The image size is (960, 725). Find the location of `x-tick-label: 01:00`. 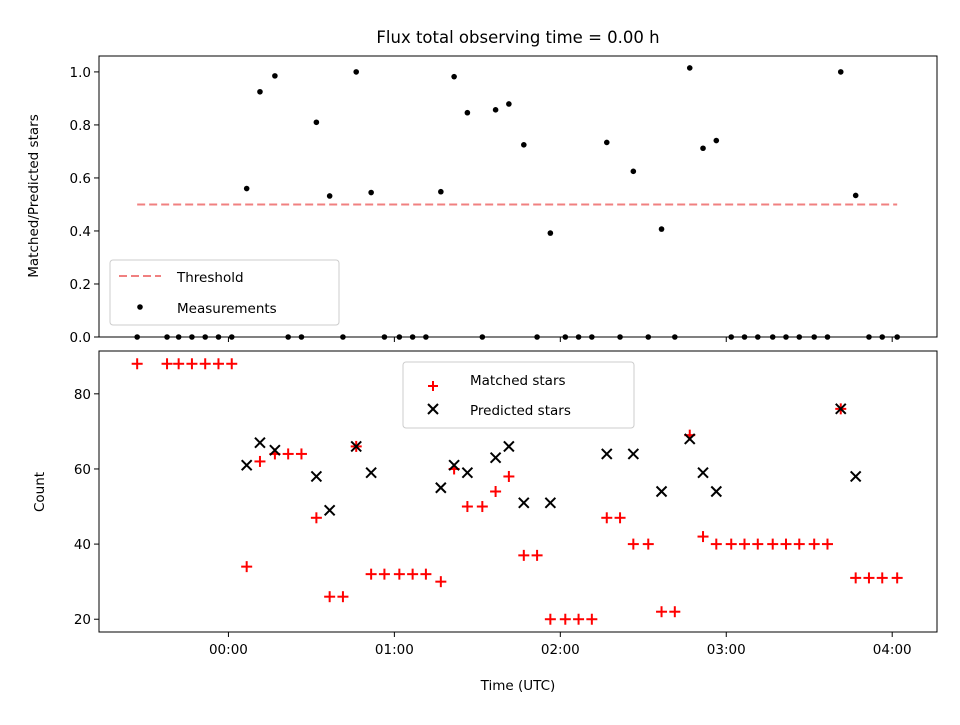

x-tick-label: 01:00 is located at coordinates (394, 650).